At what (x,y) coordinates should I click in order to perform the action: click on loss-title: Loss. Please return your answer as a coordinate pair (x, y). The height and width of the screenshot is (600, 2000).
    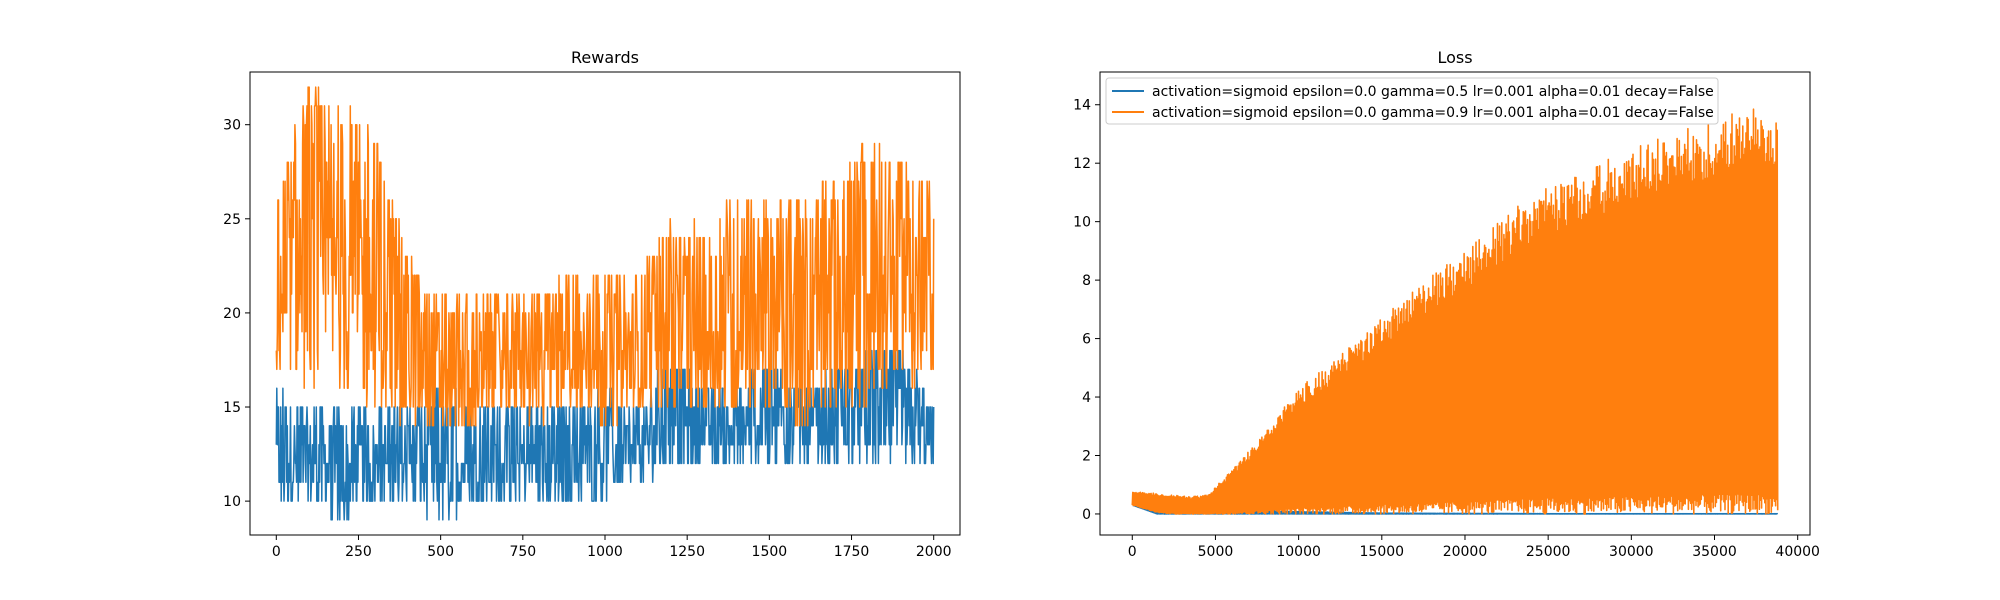
    Looking at the image, I should click on (1454, 57).